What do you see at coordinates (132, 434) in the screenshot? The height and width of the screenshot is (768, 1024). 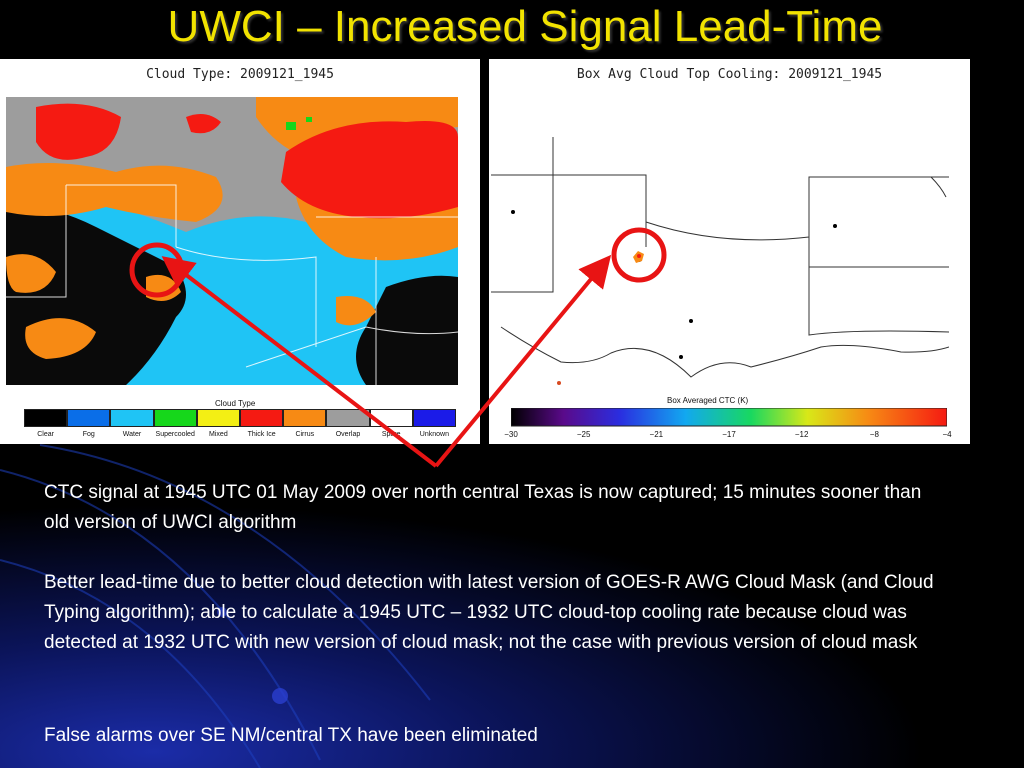 I see `legend-label: Water` at bounding box center [132, 434].